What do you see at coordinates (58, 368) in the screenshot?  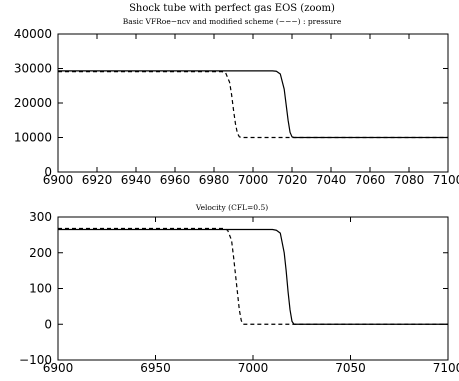 I see `velocity-xtick-label: 6900` at bounding box center [58, 368].